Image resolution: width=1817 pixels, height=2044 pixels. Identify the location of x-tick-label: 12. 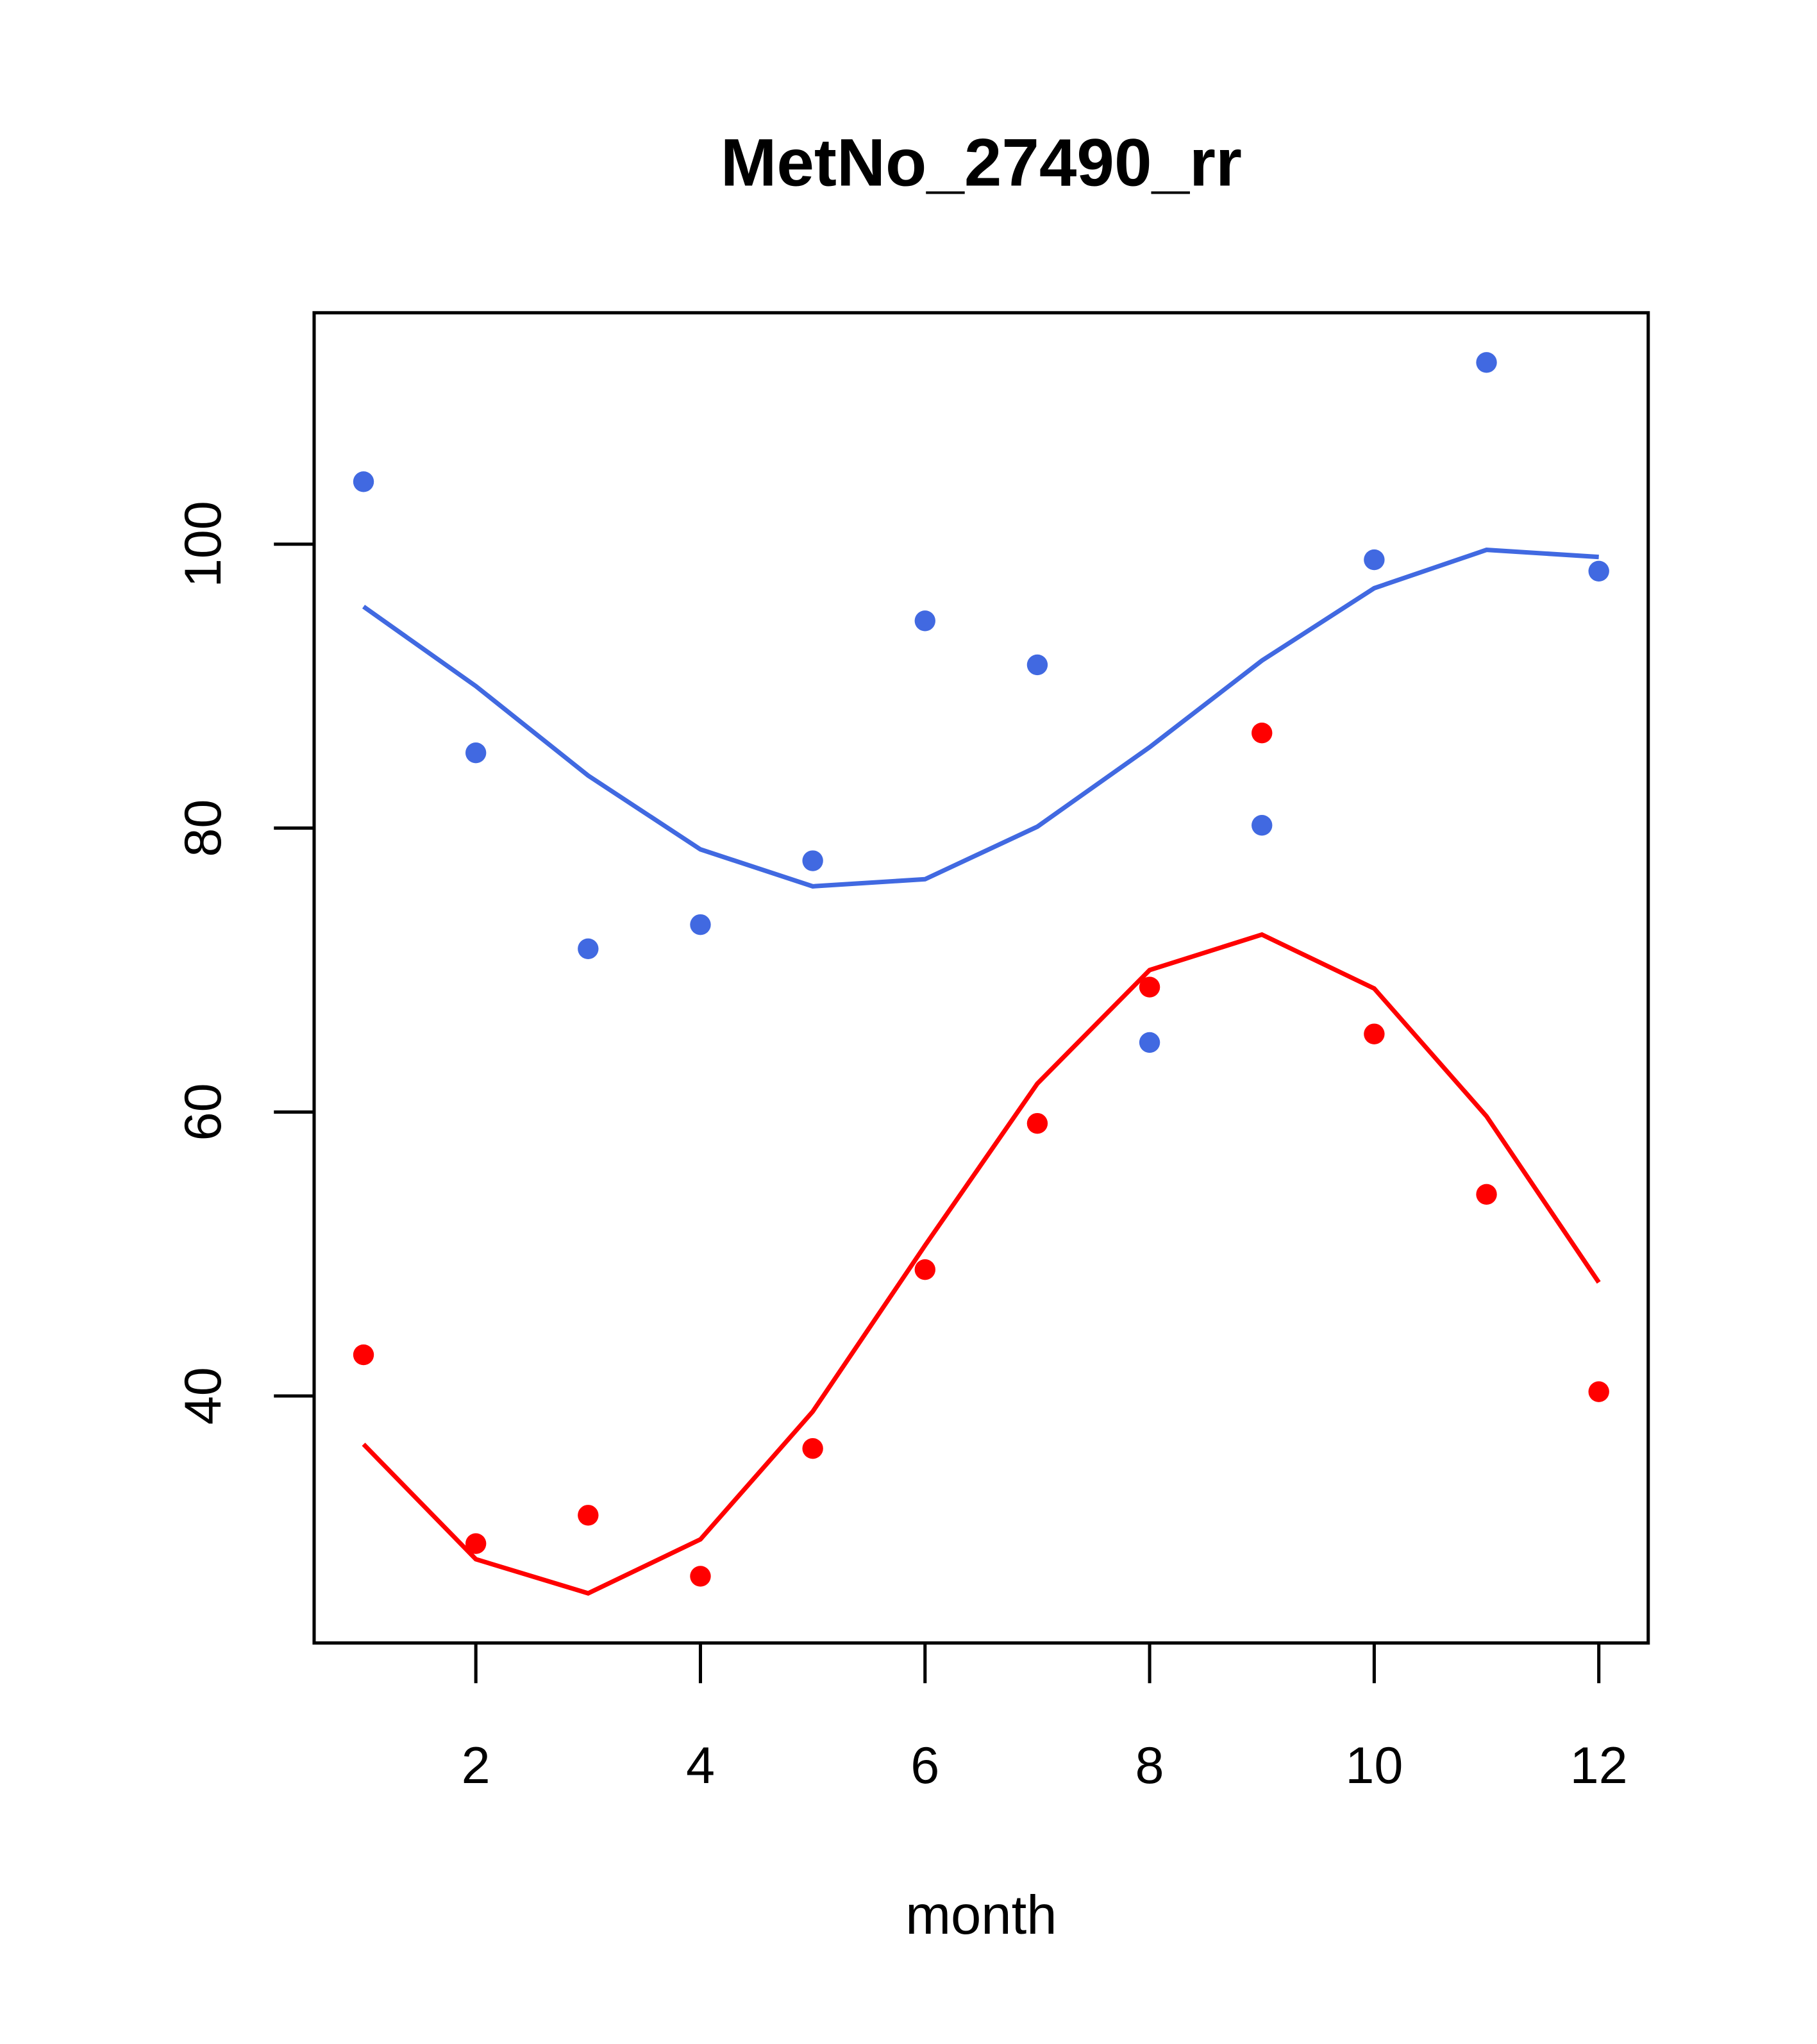
(1599, 1766).